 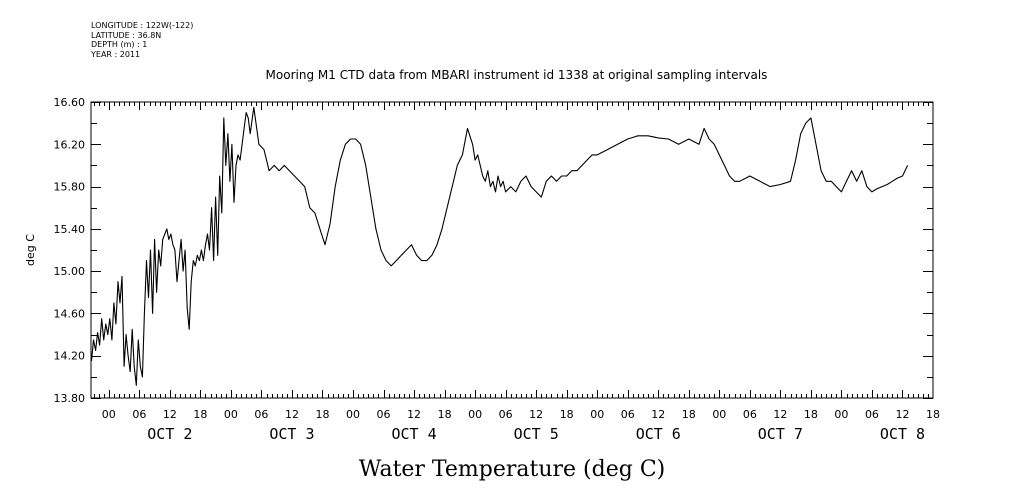 What do you see at coordinates (70, 229) in the screenshot?
I see `y-tick-label: 15.40` at bounding box center [70, 229].